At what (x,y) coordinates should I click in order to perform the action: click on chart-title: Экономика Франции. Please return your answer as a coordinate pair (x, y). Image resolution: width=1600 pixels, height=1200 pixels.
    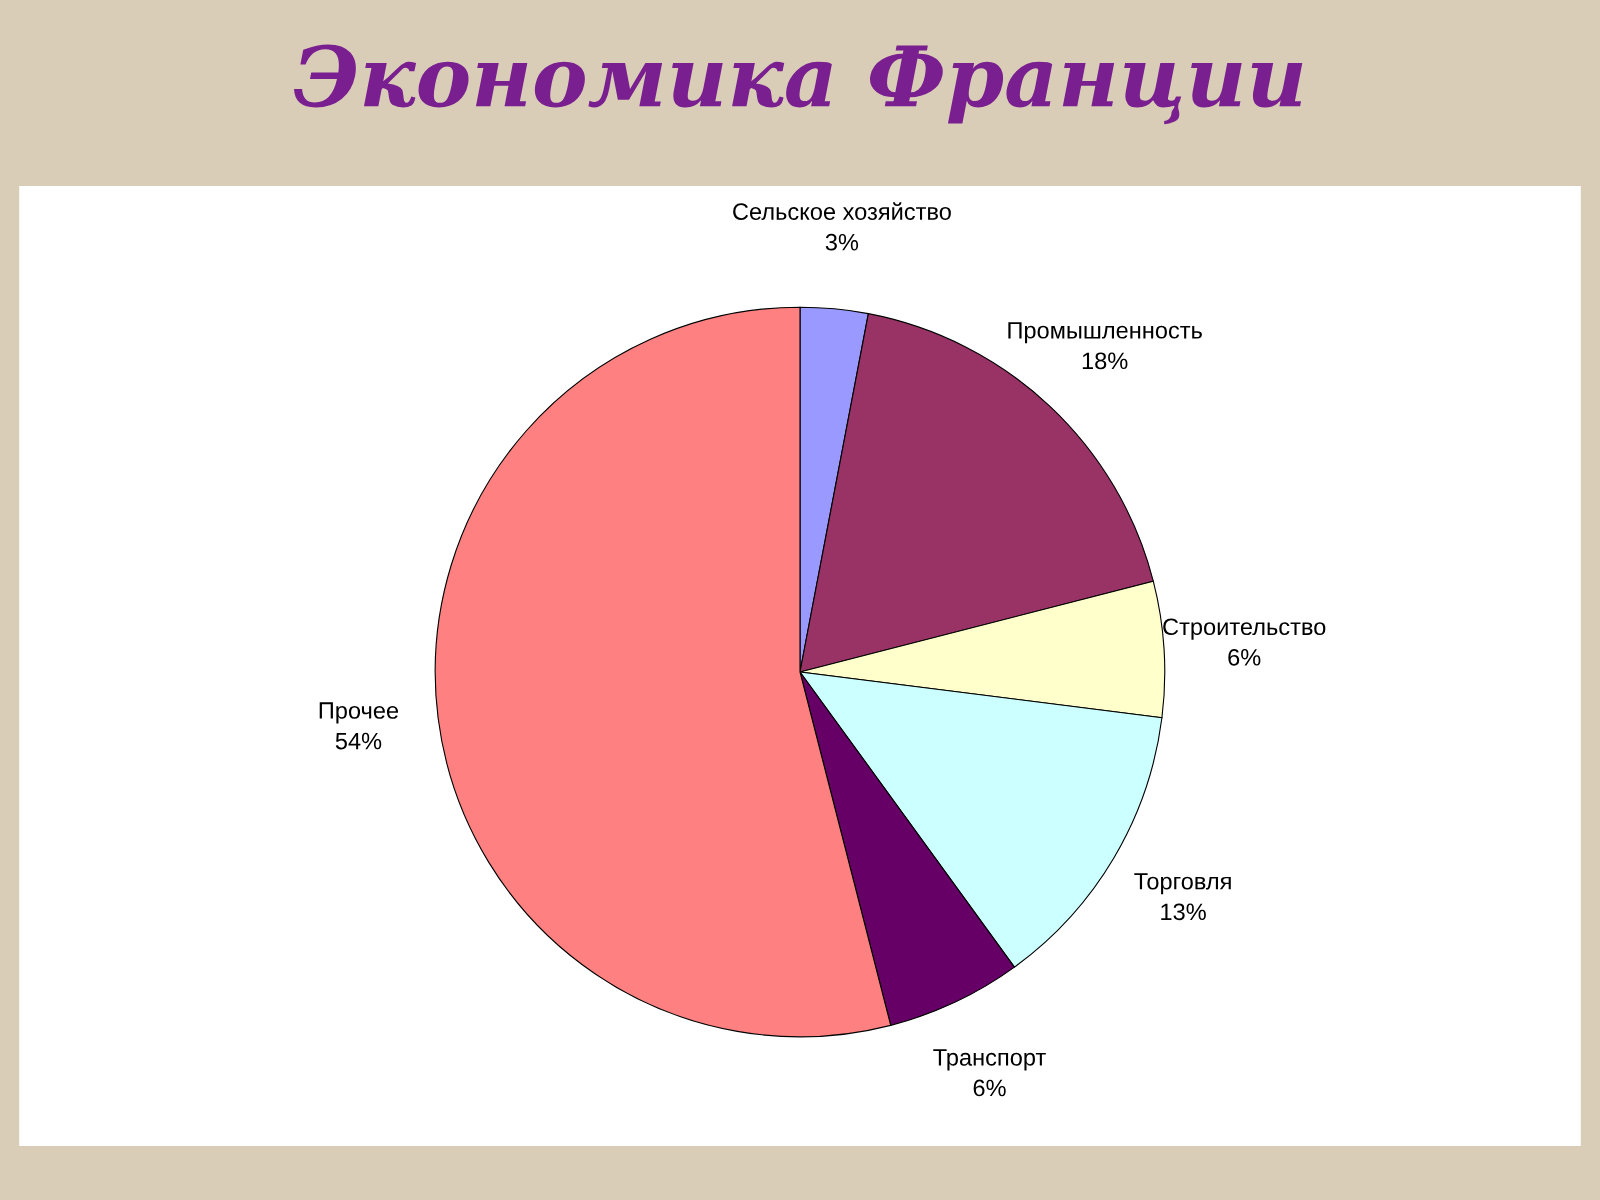
    Looking at the image, I should click on (798, 84).